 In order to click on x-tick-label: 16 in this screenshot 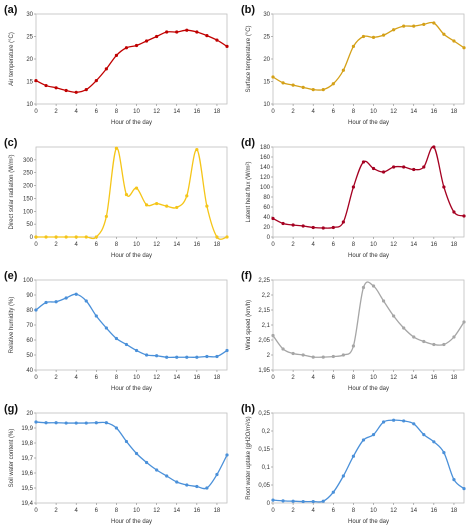, I will do `click(433, 378)`.